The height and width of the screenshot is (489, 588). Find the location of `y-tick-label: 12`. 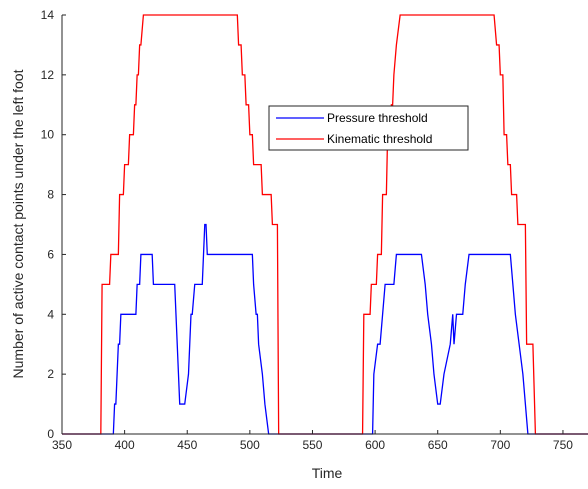

y-tick-label: 12 is located at coordinates (48, 75).